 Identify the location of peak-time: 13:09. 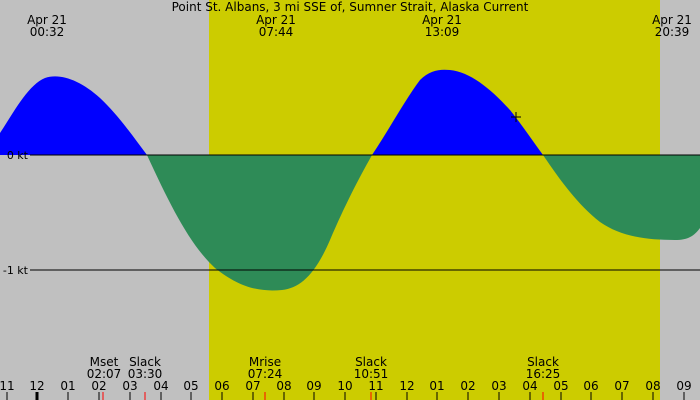
(442, 32).